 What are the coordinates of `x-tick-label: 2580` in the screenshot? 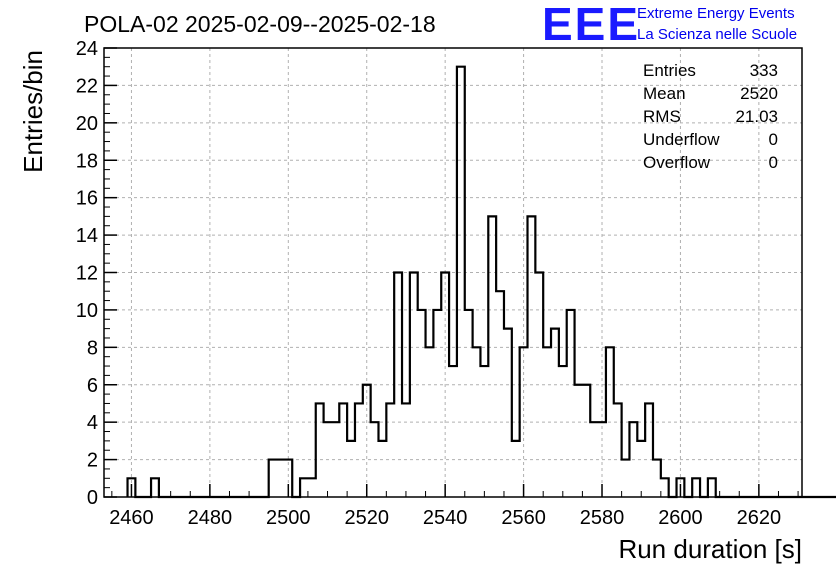 It's located at (602, 518).